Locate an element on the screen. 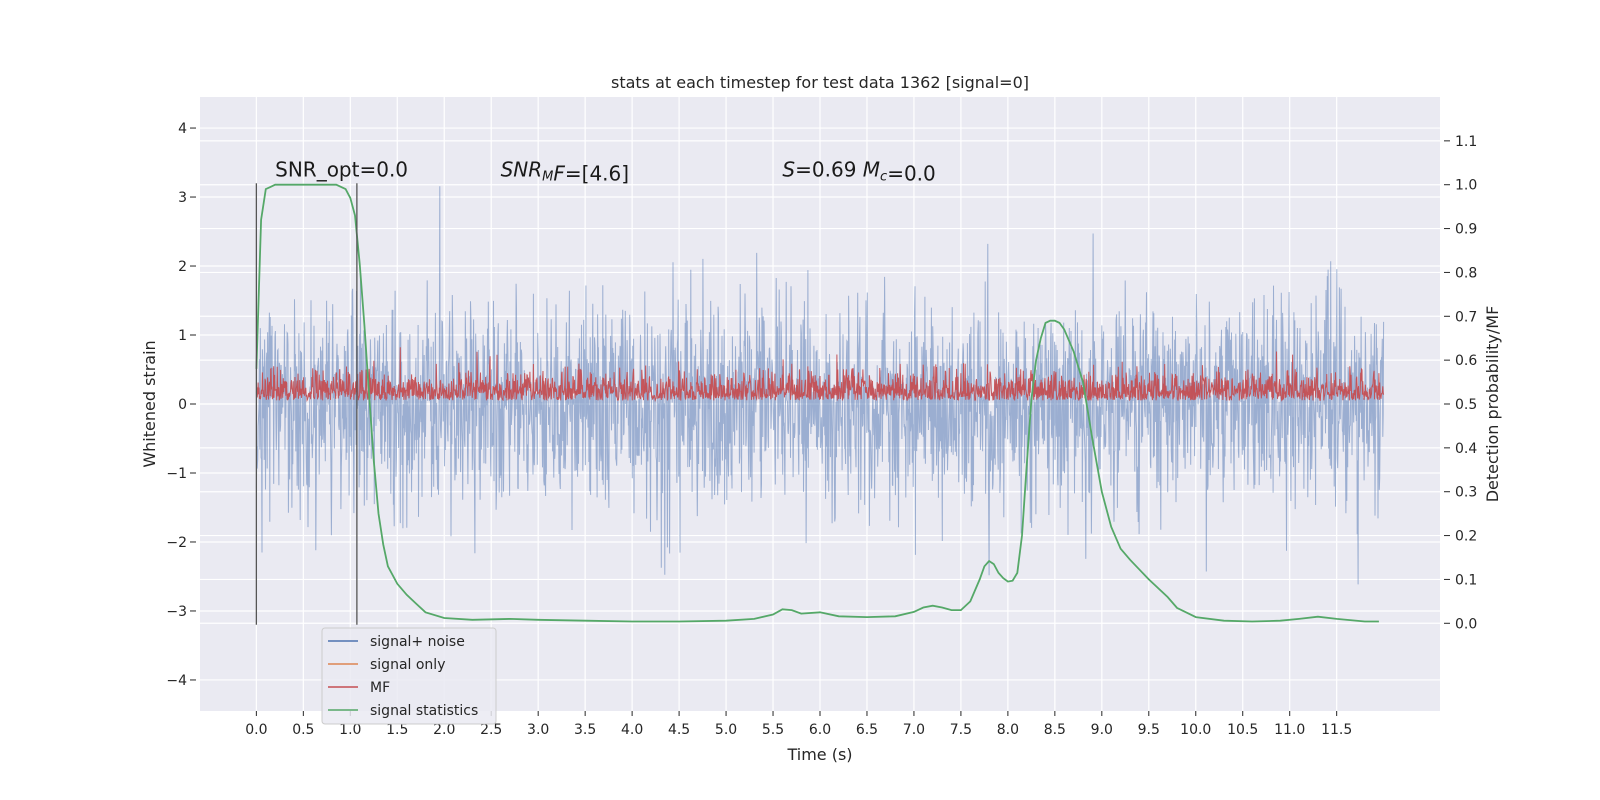  y-tick-label-3: −1 is located at coordinates (176, 474).